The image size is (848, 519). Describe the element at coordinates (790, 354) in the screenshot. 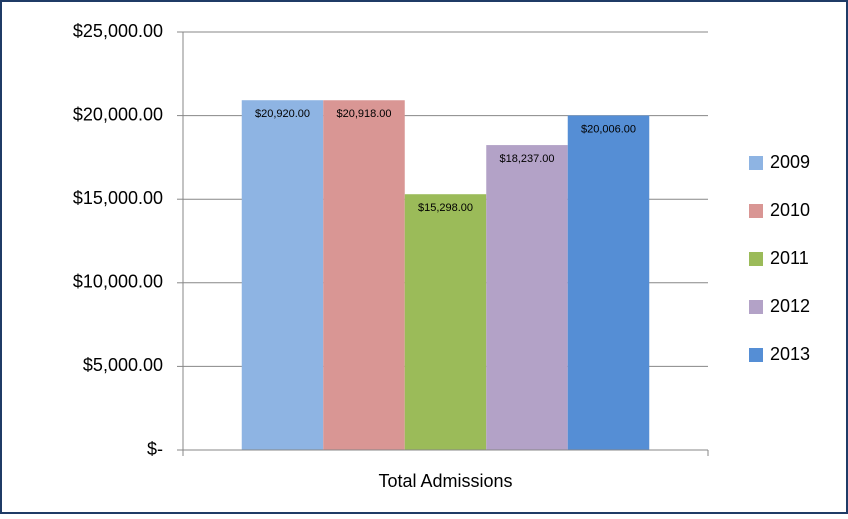

I see `legend-label: 2013` at that location.